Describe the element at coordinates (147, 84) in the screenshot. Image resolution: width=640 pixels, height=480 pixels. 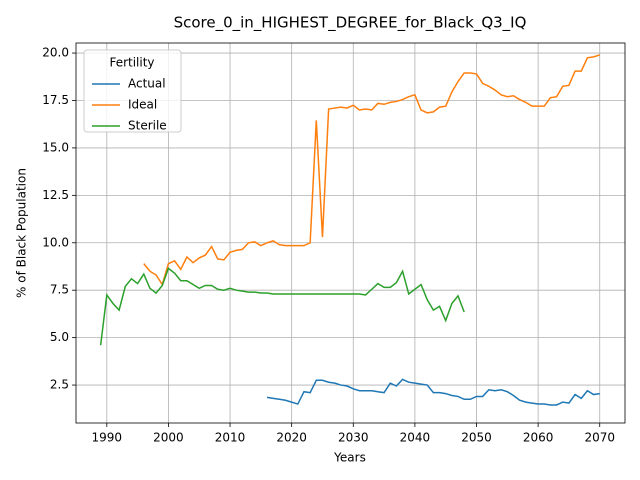
I see `legend-label: Actual` at that location.